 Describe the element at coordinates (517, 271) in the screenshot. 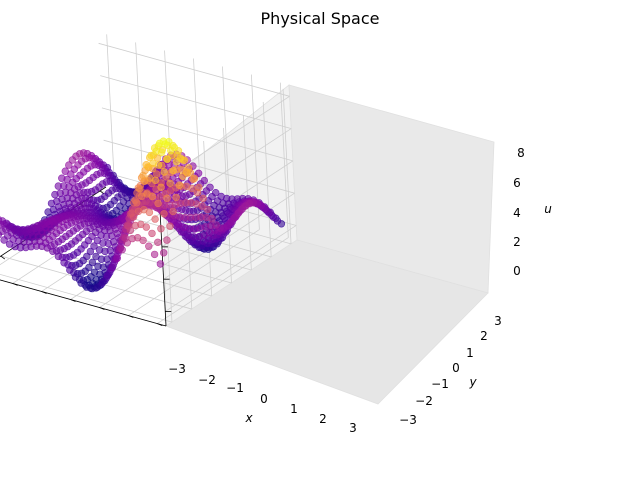

I see `z-tick-label: 0` at that location.